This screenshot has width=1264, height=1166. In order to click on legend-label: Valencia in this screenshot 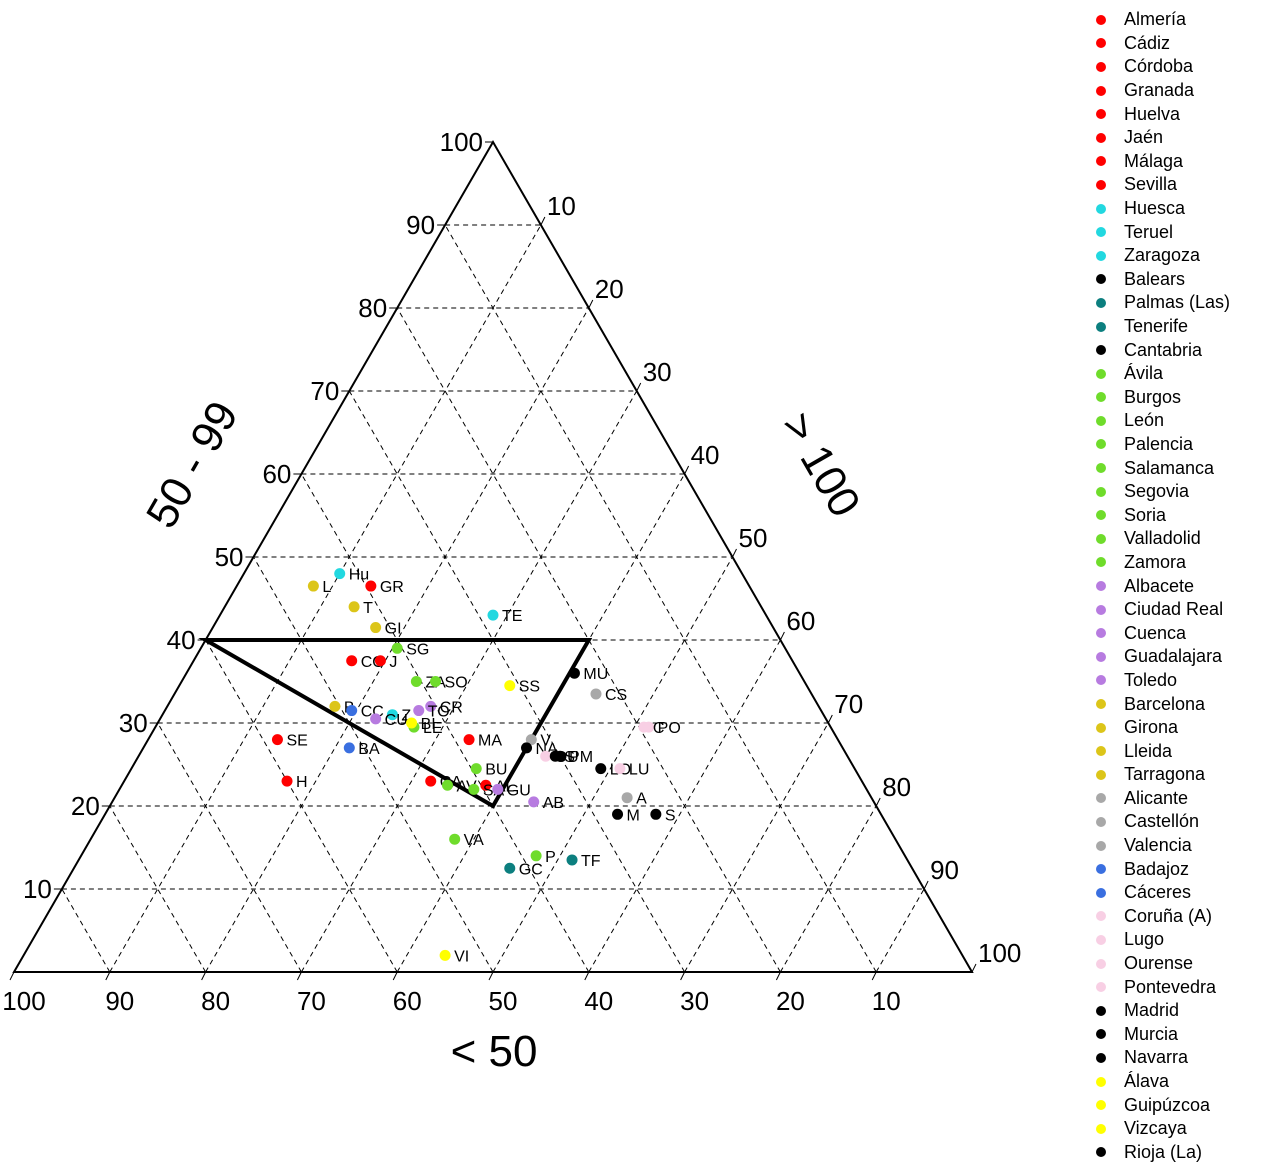, I will do `click(1158, 845)`.